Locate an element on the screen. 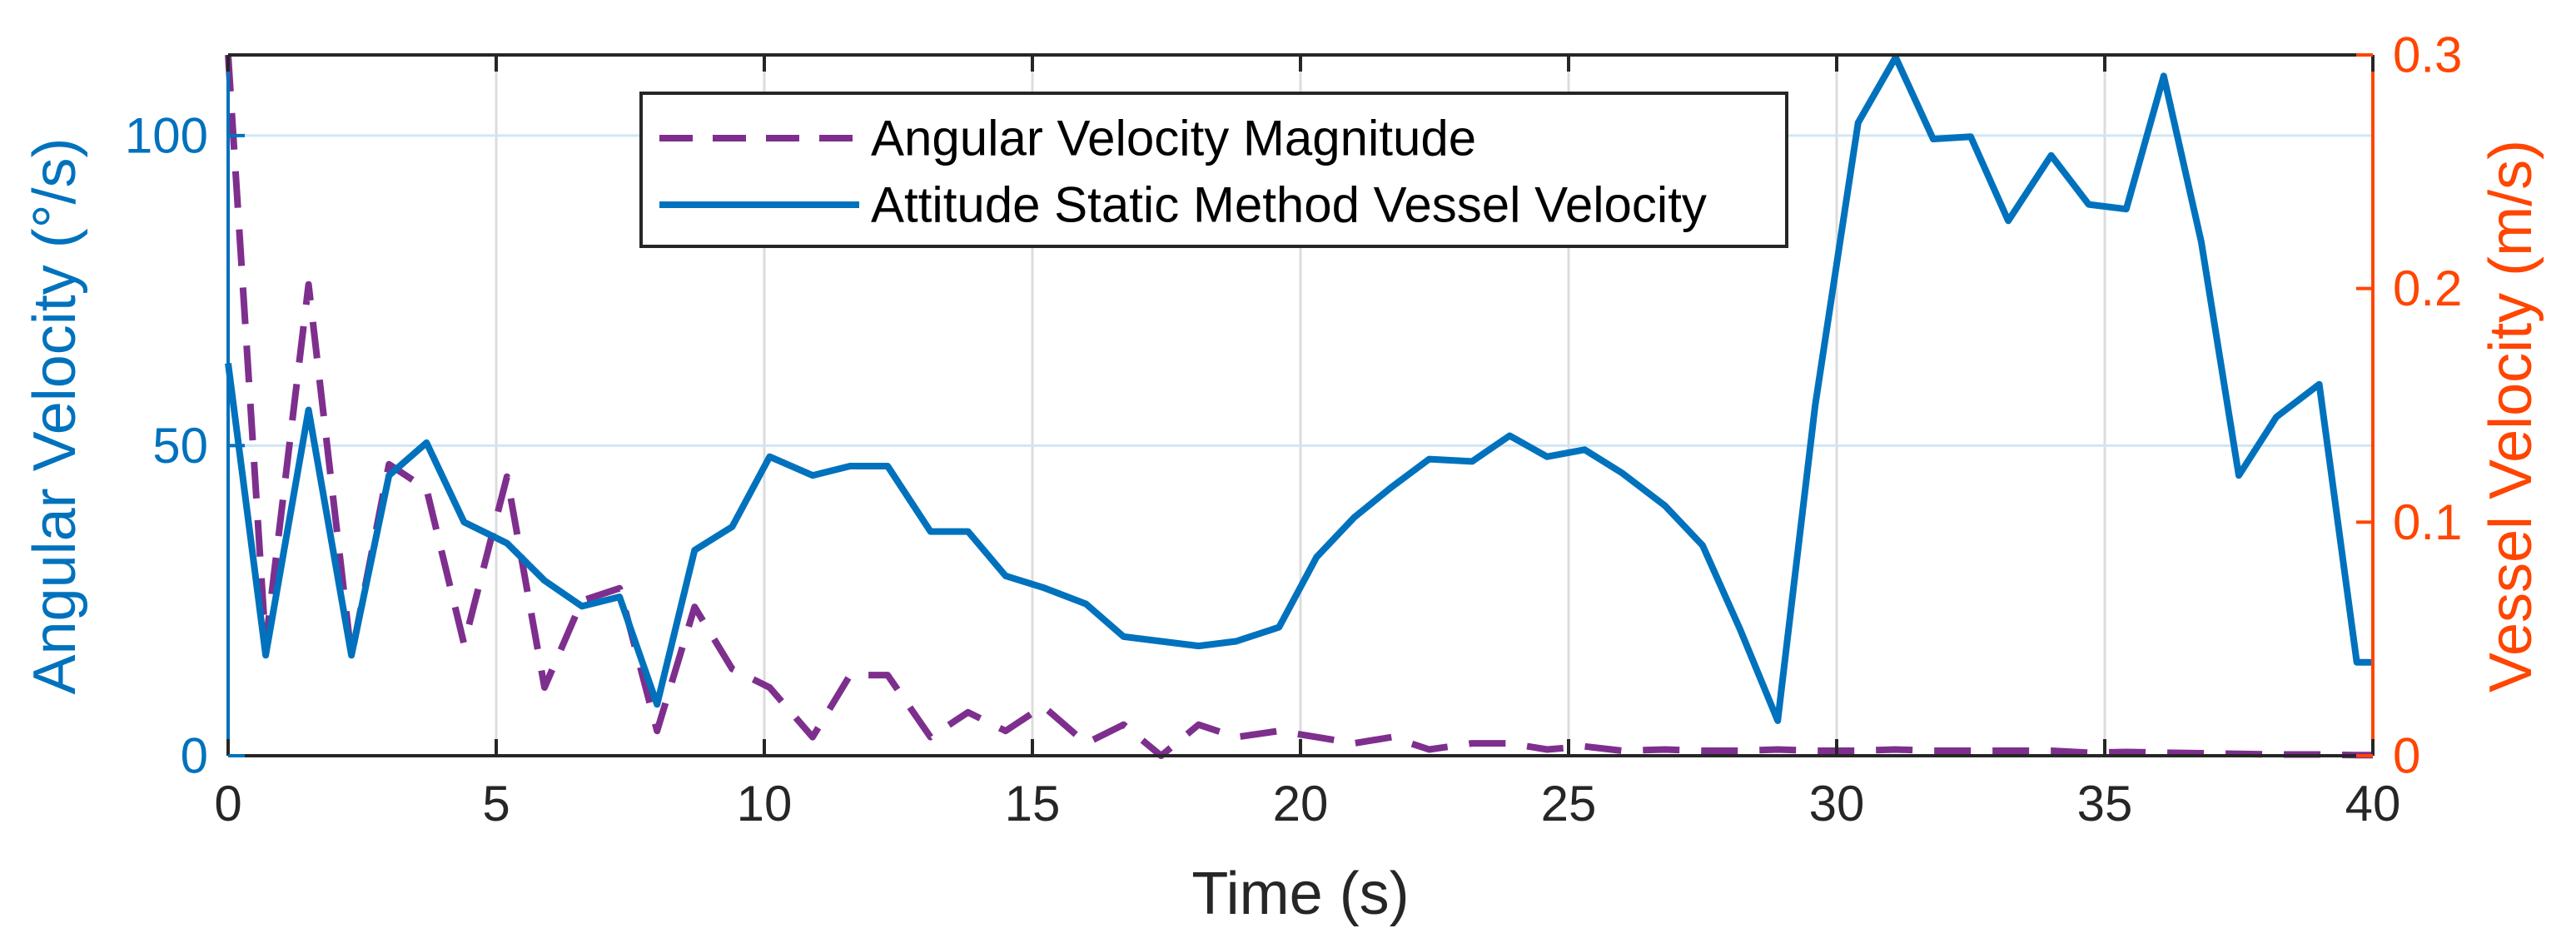 The height and width of the screenshot is (948, 2576). legend-label-vessel-velocity: Attitude Static Method Vessel Velocity is located at coordinates (1289, 205).